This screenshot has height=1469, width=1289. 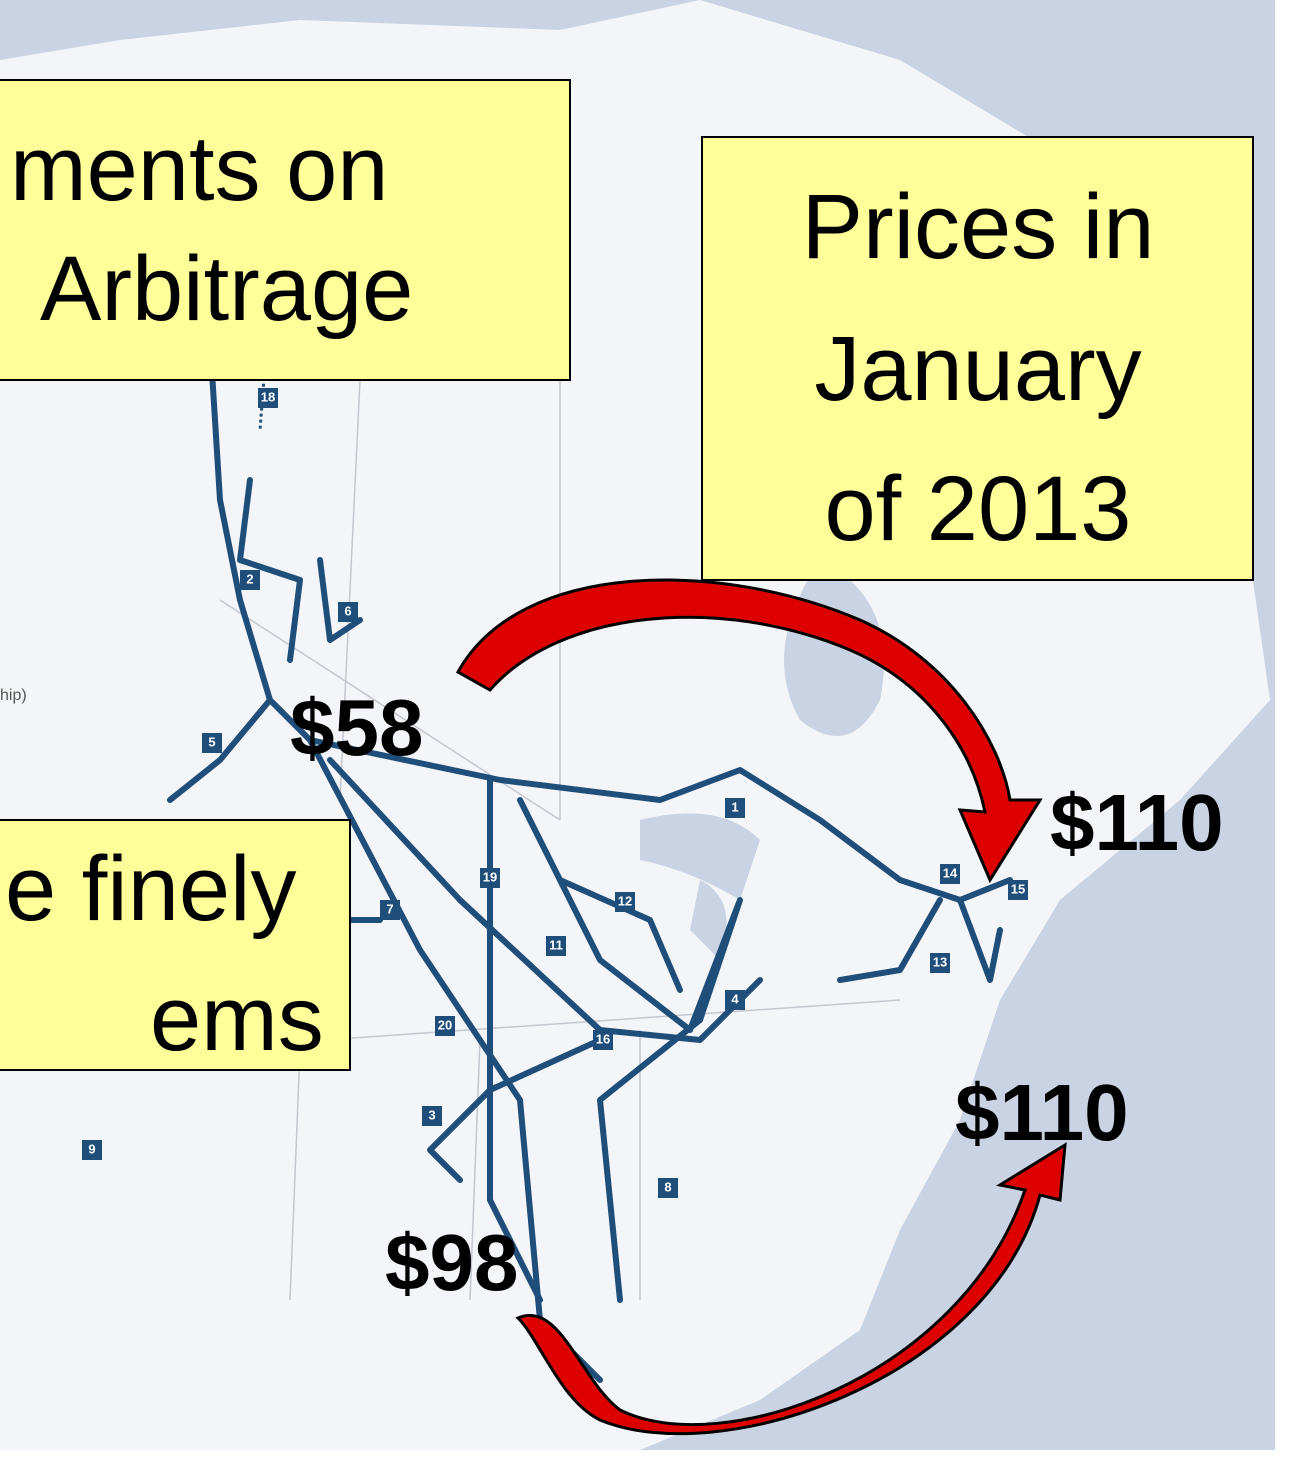 What do you see at coordinates (237, 1019) in the screenshot?
I see `box-text: ems` at bounding box center [237, 1019].